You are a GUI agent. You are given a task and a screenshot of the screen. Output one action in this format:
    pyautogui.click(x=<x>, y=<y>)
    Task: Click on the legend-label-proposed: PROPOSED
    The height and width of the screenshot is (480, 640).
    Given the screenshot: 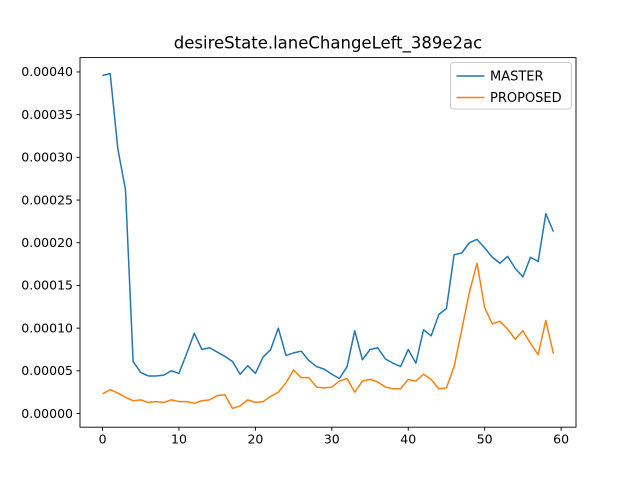 What is the action you would take?
    pyautogui.click(x=526, y=98)
    